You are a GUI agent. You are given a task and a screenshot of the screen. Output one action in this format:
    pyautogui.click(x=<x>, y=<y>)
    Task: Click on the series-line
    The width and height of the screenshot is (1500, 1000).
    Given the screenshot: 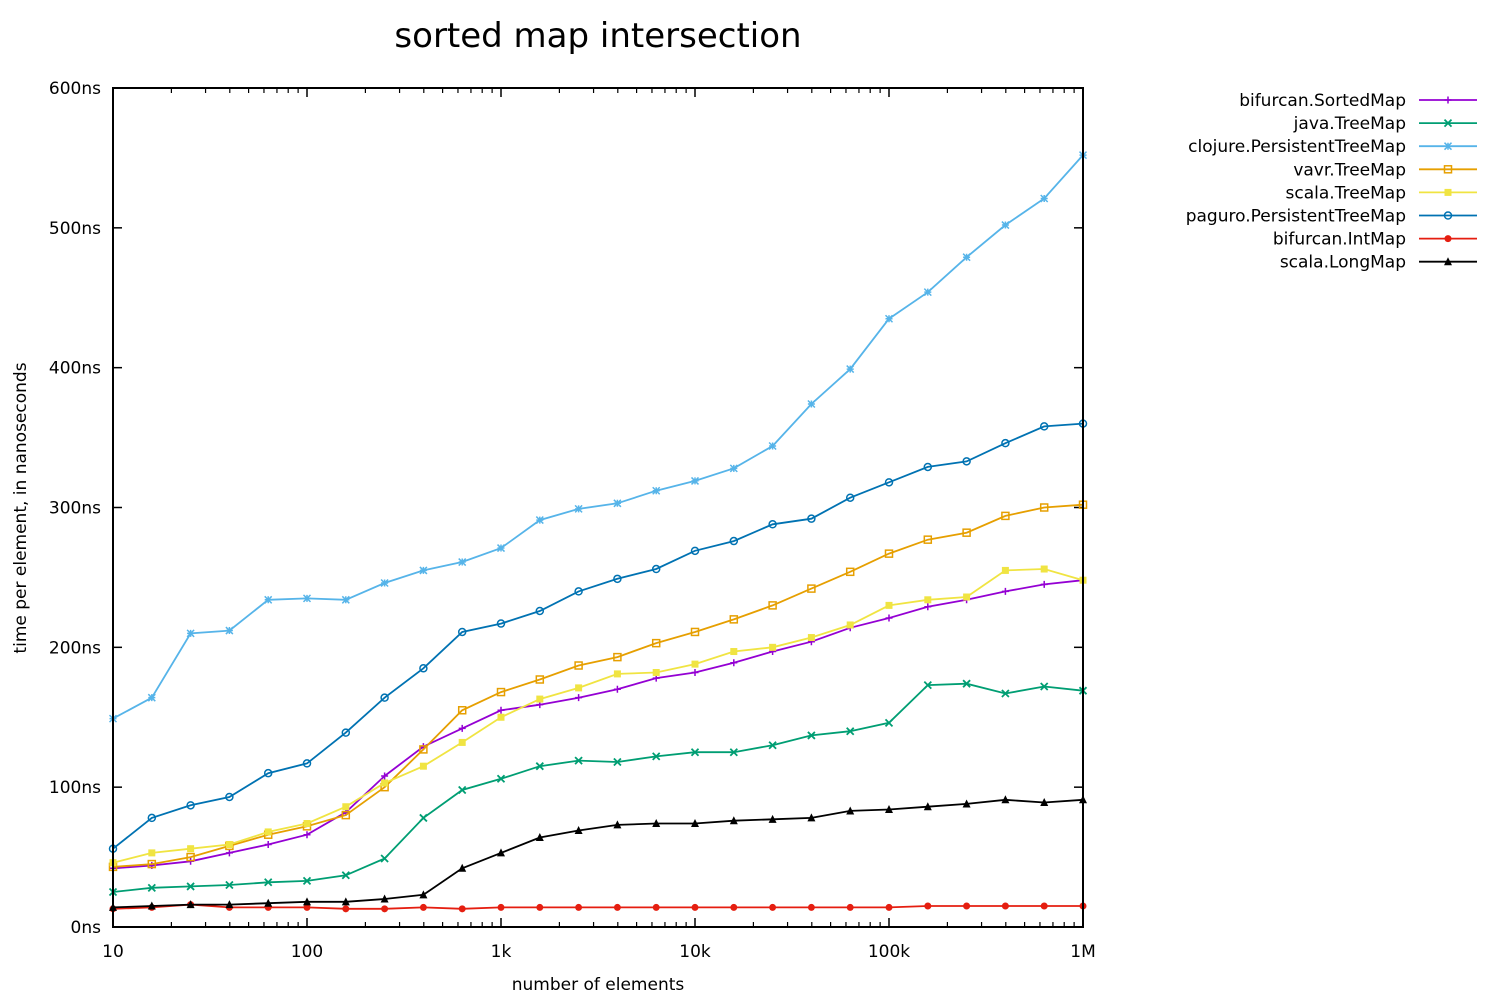 What is the action you would take?
    pyautogui.click(x=598, y=853)
    